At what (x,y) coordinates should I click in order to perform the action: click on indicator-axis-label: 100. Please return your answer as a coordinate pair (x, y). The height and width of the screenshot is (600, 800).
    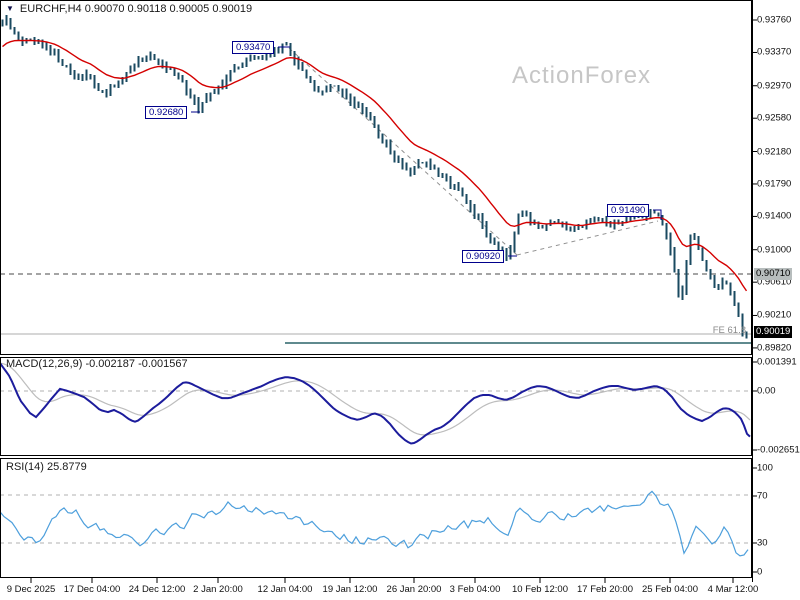
    Looking at the image, I should click on (765, 468).